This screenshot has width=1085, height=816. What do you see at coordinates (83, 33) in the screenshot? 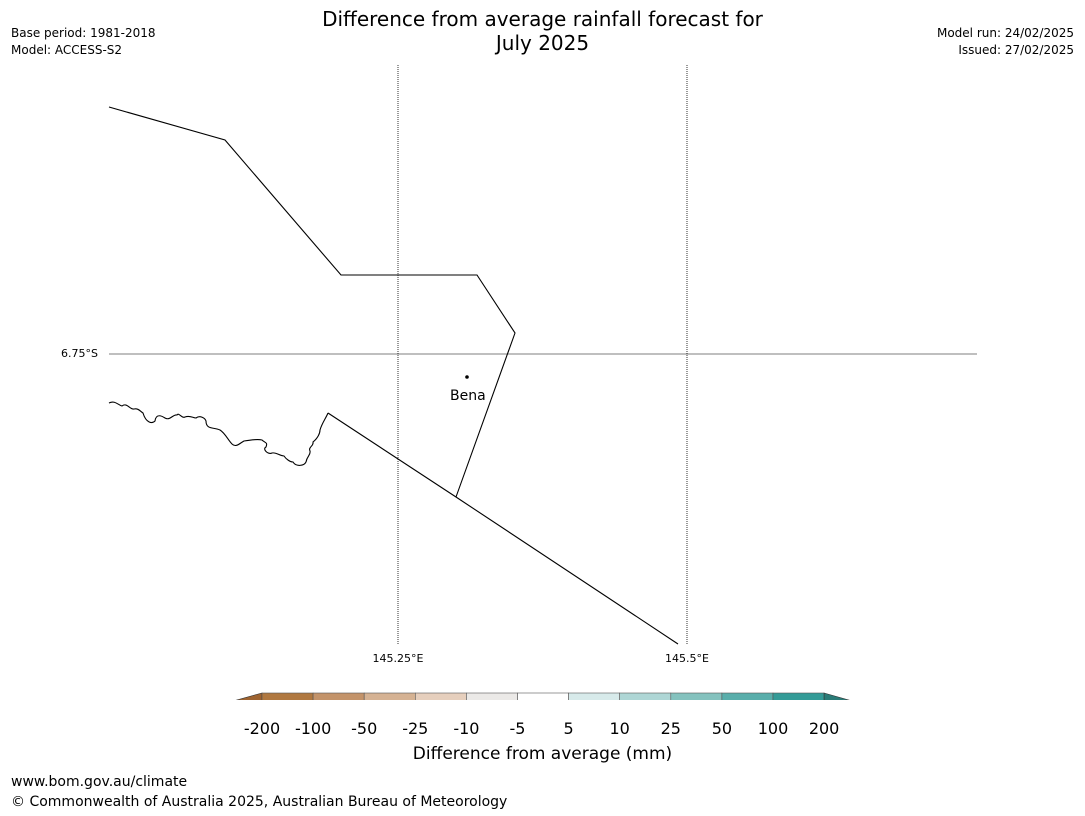
I see `base-period: Base period: 1981-2018` at bounding box center [83, 33].